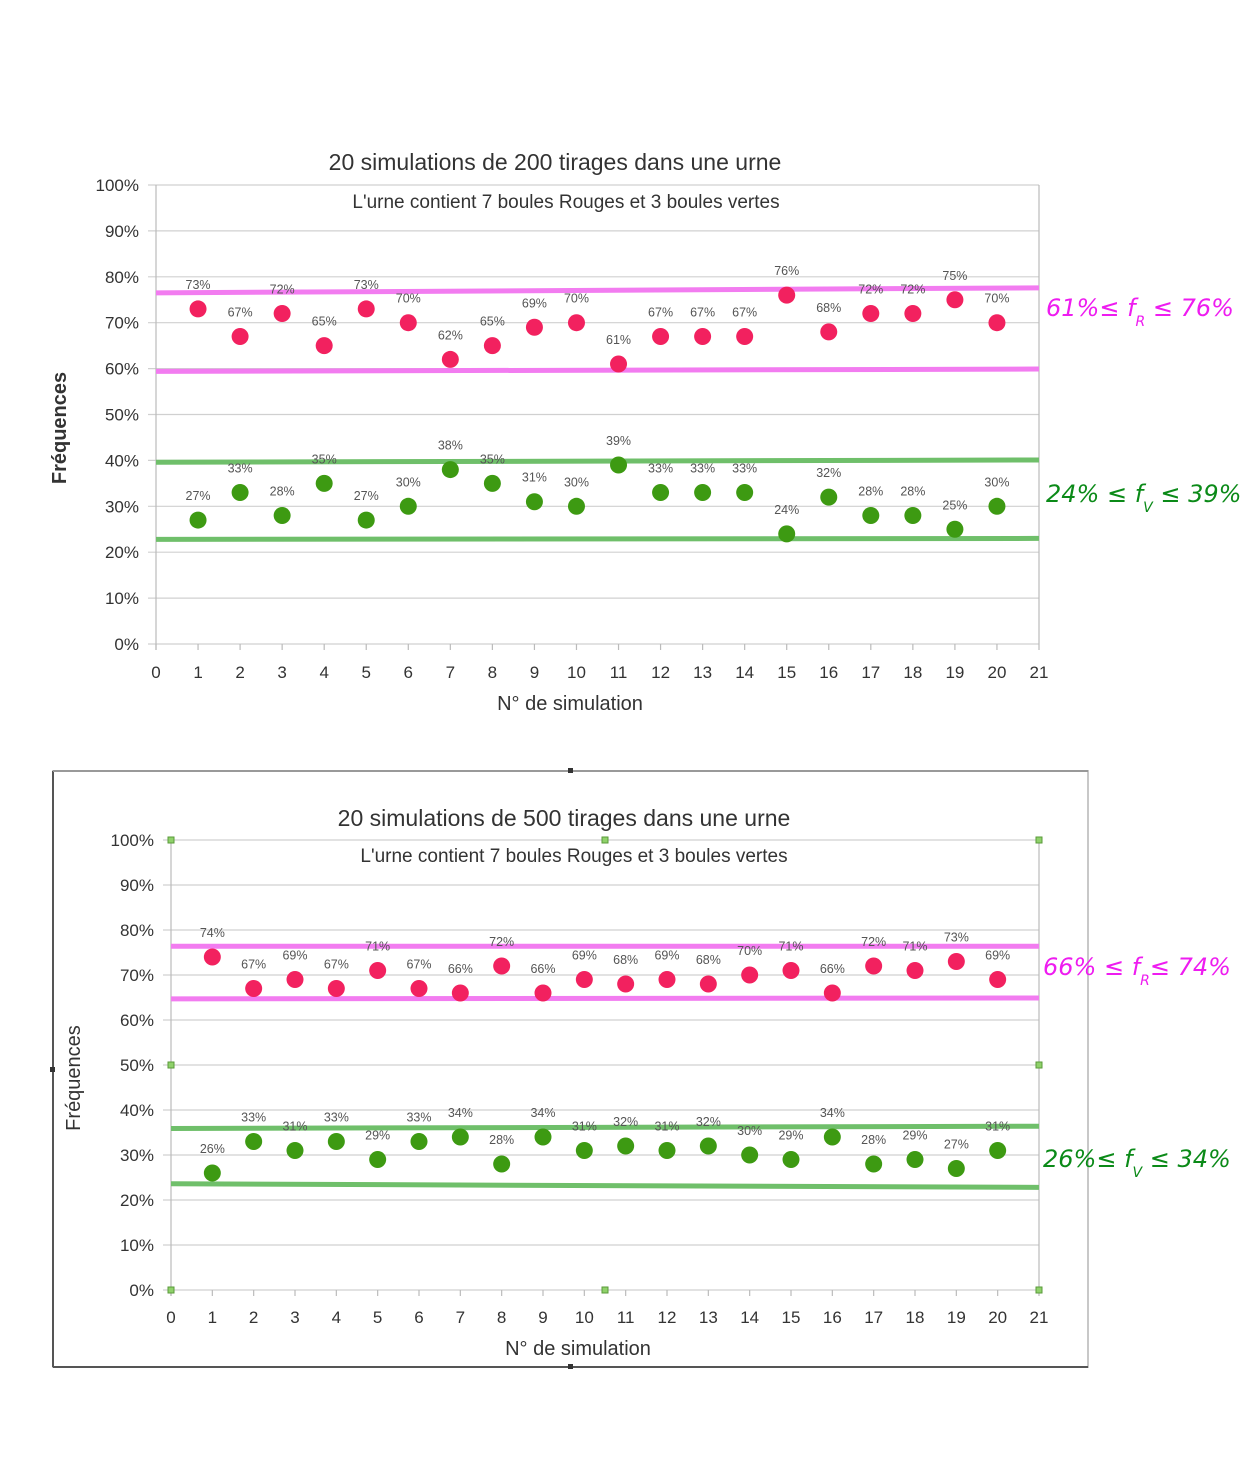 The height and width of the screenshot is (1461, 1254). I want to click on handwritten-annotation: 24% ≤ fV ≤ 39%, so click(1143, 498).